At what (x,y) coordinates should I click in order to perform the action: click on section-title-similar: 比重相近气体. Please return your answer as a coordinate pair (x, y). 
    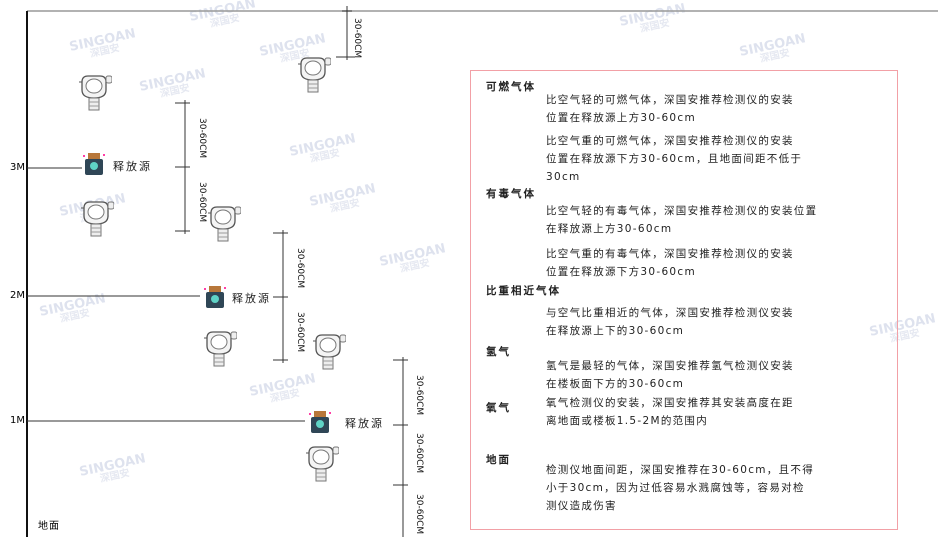
    Looking at the image, I should click on (523, 291).